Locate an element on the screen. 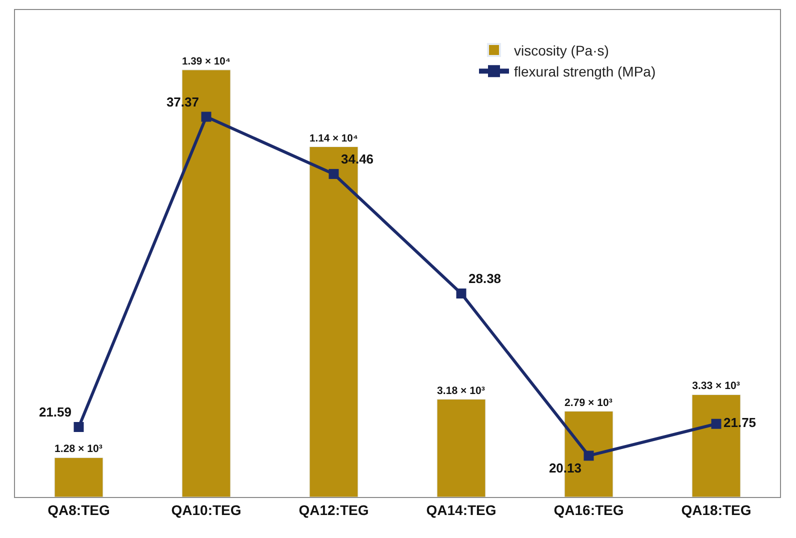 This screenshot has width=796, height=538. data-label: 1.14 × 10⁴ is located at coordinates (334, 138).